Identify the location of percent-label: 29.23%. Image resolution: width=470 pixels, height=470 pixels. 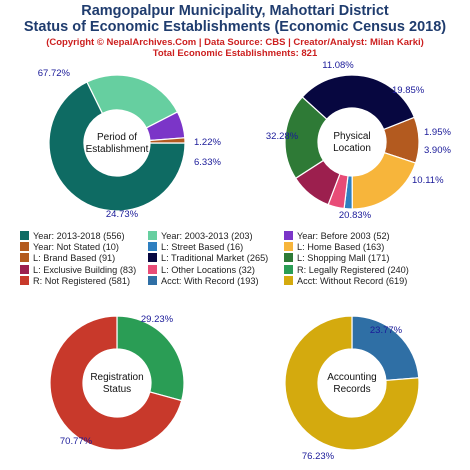
(157, 319).